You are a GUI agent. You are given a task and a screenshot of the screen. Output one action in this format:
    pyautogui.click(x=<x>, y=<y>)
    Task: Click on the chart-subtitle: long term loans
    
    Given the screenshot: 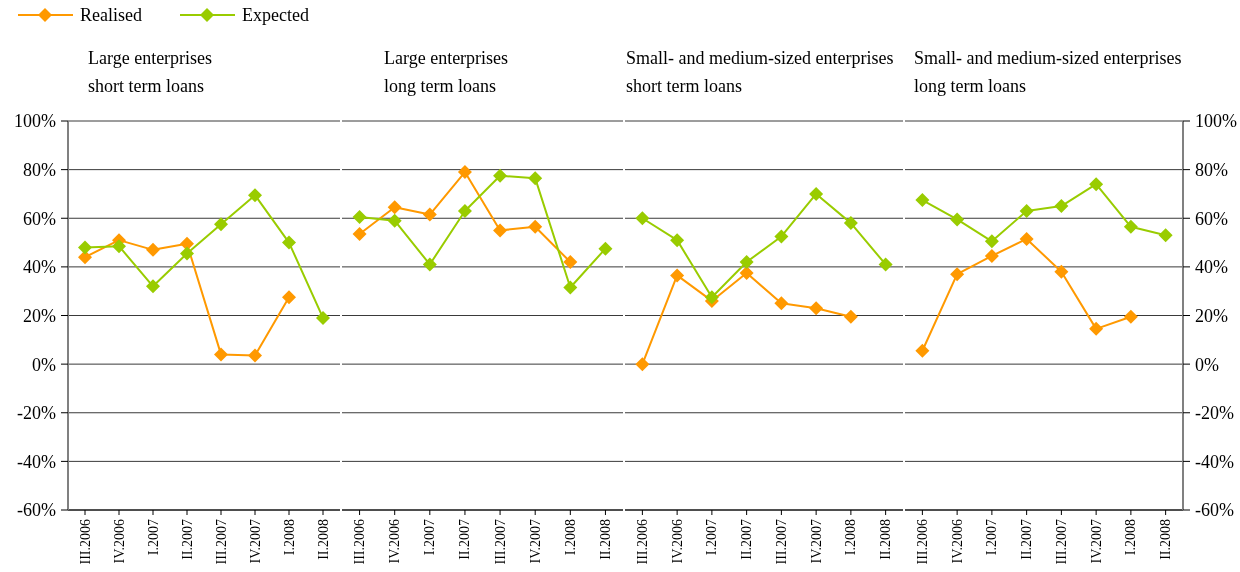 What is the action you would take?
    pyautogui.click(x=440, y=86)
    